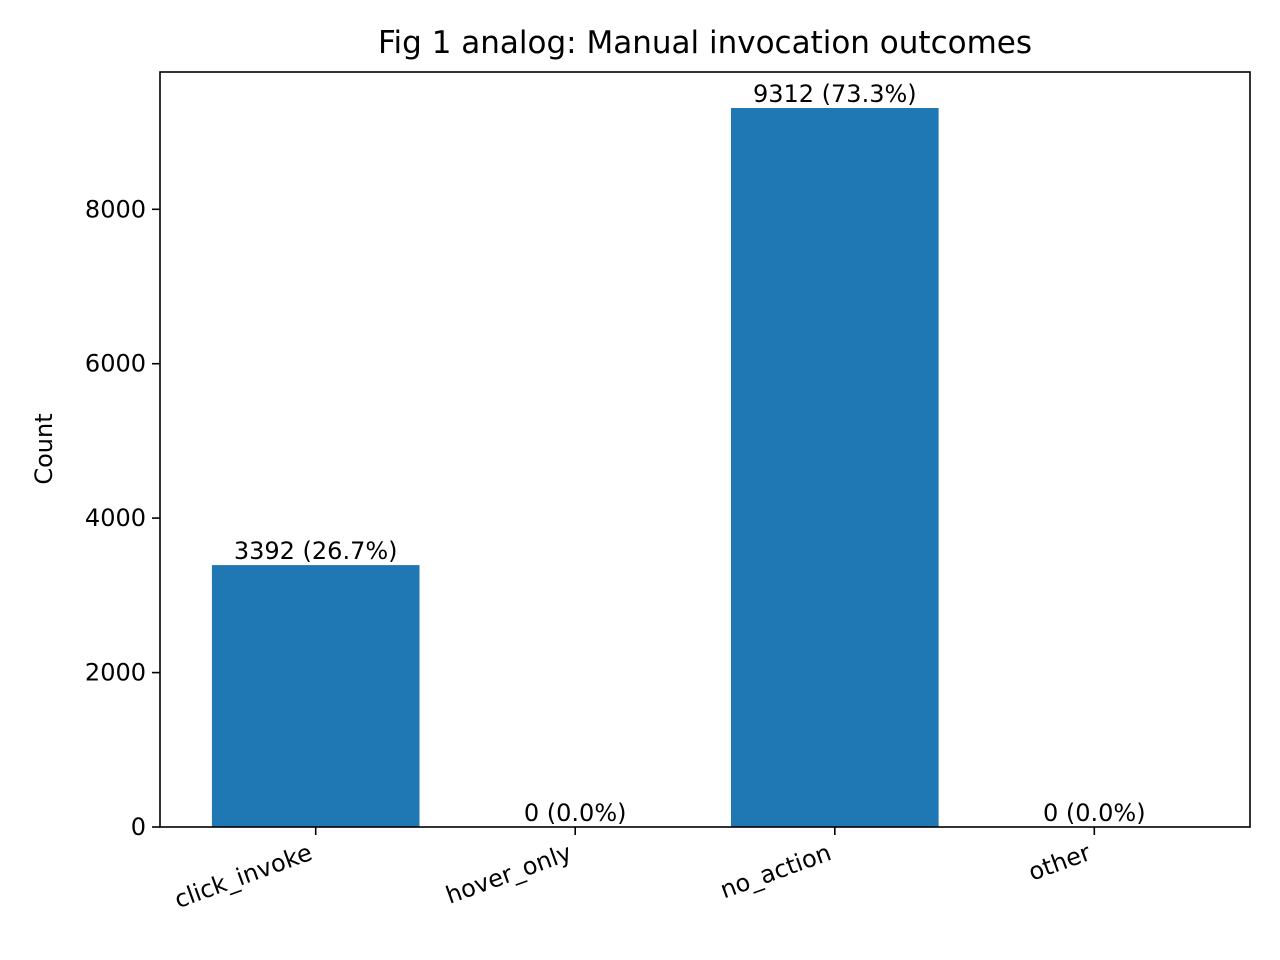 The width and height of the screenshot is (1280, 960). Describe the element at coordinates (115, 518) in the screenshot. I see `y-tick-label: 4000` at that location.